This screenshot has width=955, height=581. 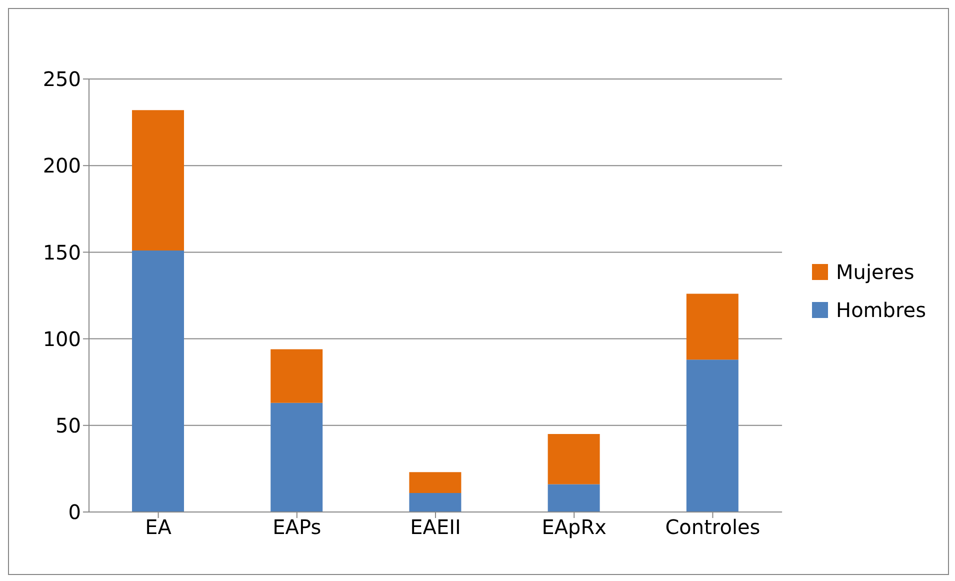 What do you see at coordinates (297, 527) in the screenshot?
I see `x-tick-label: EAPs` at bounding box center [297, 527].